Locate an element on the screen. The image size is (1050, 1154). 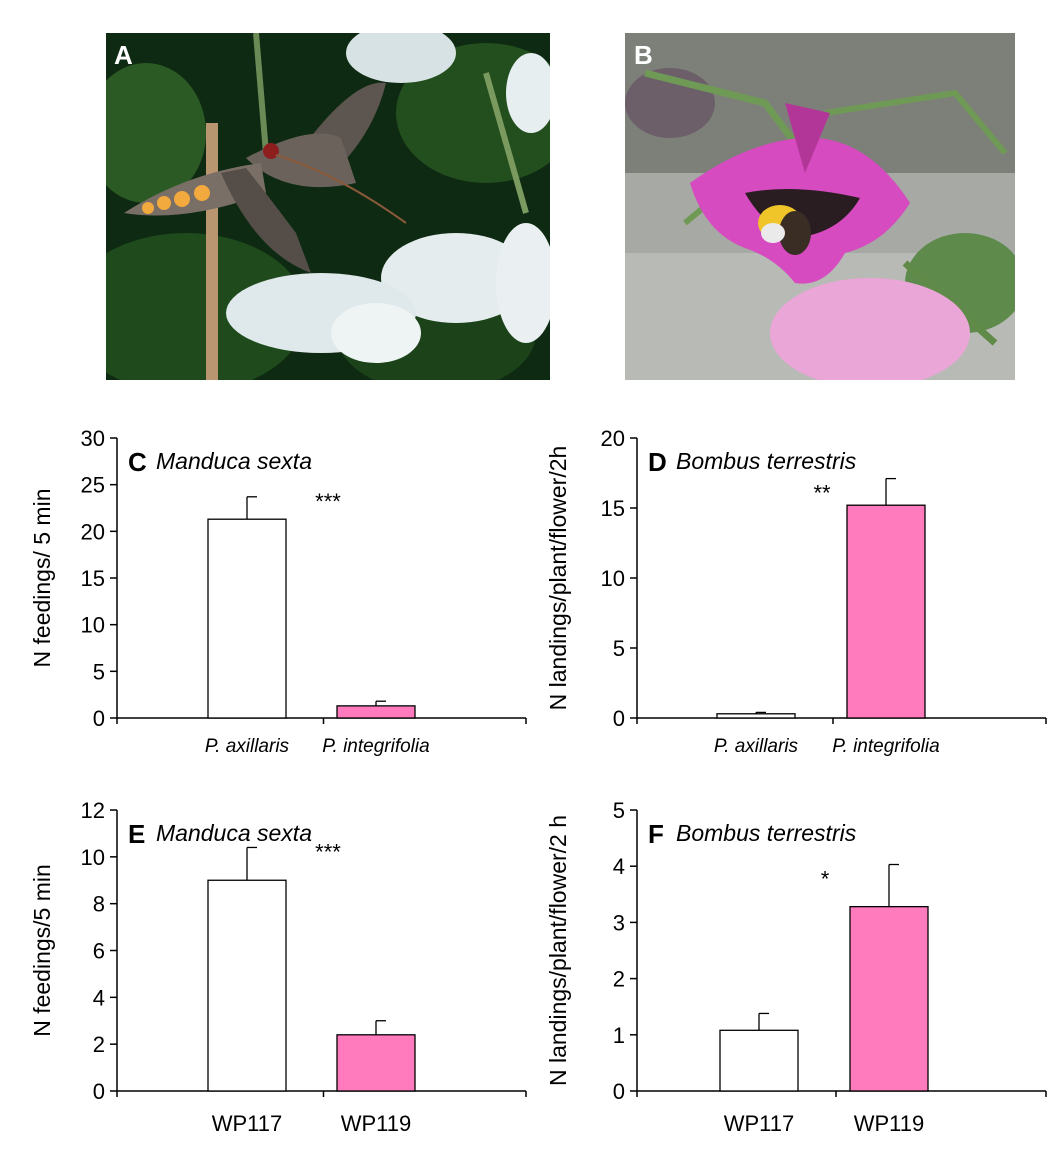
y-tick-label-e: 6 is located at coordinates (99, 951).